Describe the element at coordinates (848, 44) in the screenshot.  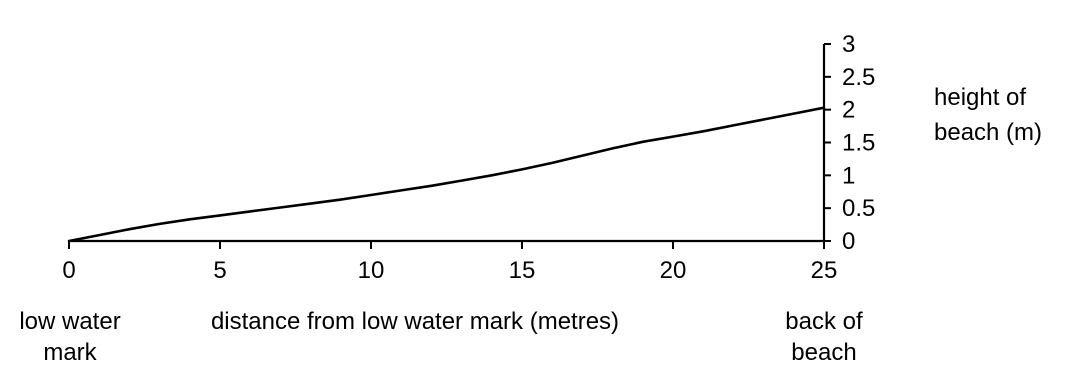
I see `y-tick-label: 3` at that location.